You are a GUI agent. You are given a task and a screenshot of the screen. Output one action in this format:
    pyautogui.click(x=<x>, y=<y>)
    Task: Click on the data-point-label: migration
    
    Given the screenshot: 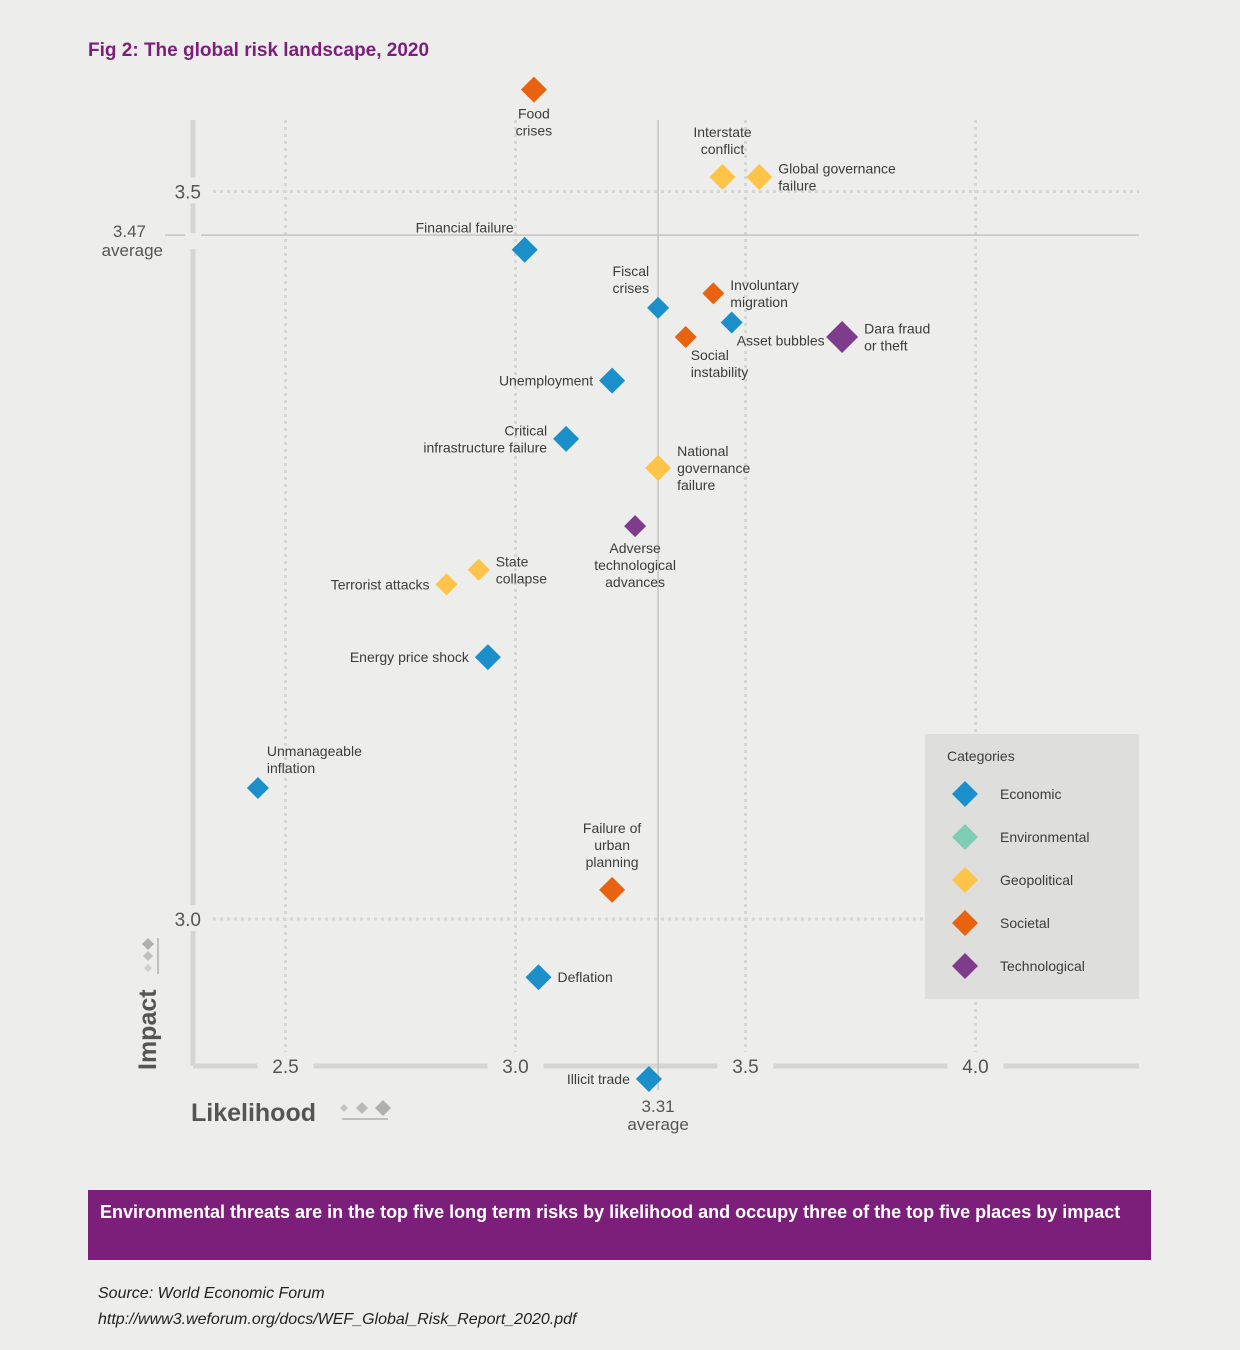 What is the action you would take?
    pyautogui.click(x=759, y=302)
    